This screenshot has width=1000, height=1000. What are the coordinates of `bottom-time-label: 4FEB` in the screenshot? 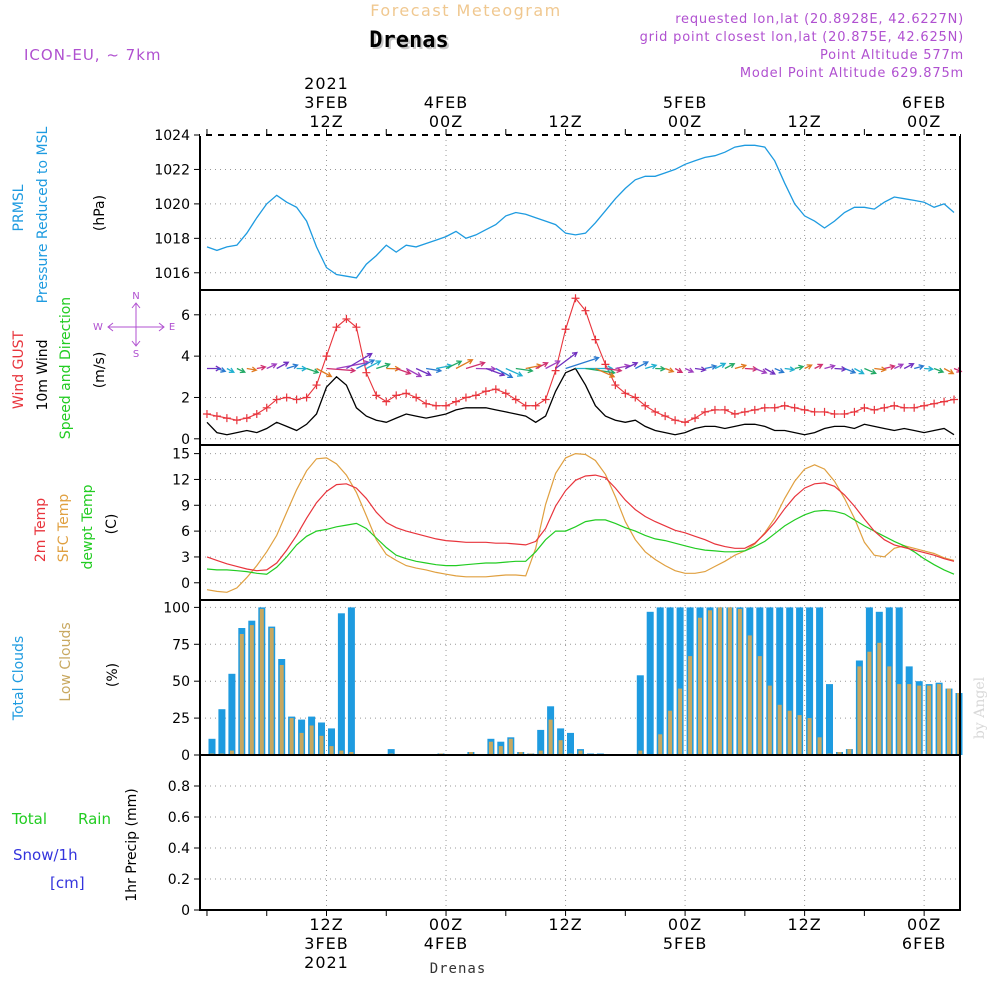 It's located at (446, 943).